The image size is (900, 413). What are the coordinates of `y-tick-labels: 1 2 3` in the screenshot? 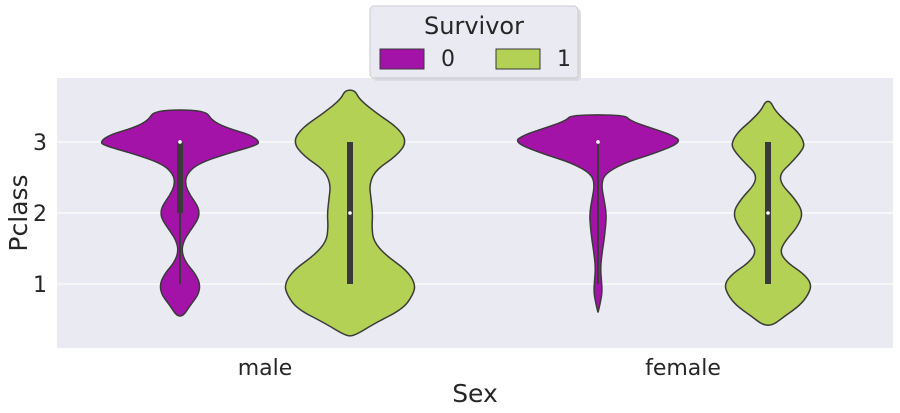 It's located at (40, 214).